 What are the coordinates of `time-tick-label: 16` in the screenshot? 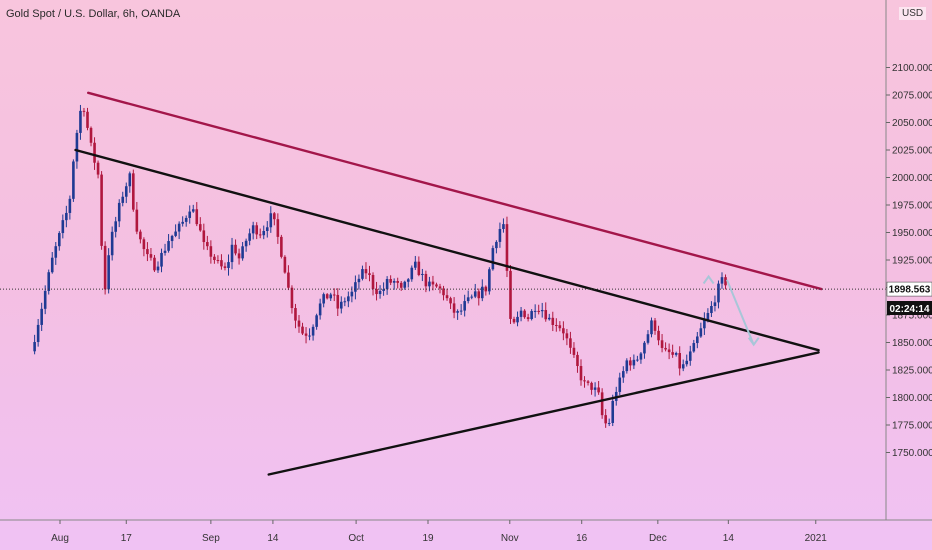 It's located at (582, 538).